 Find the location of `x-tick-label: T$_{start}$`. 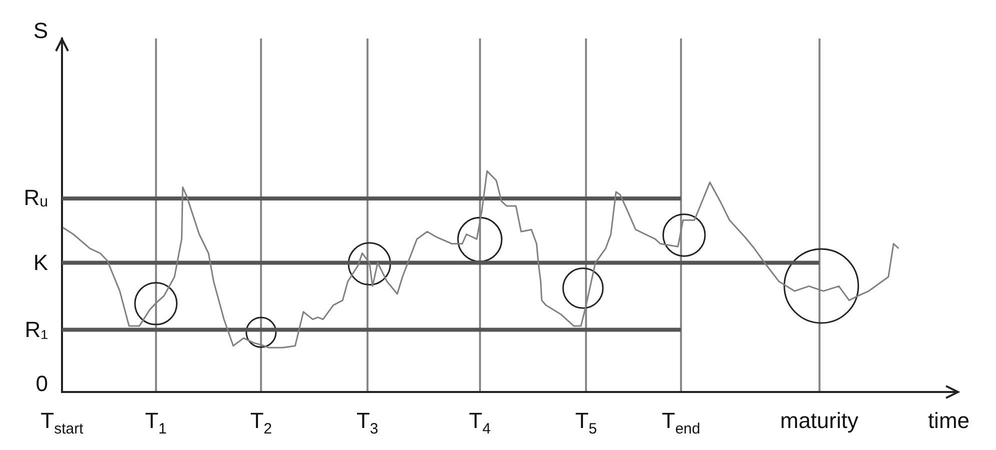

x-tick-label: T$_{start}$ is located at coordinates (62, 423).